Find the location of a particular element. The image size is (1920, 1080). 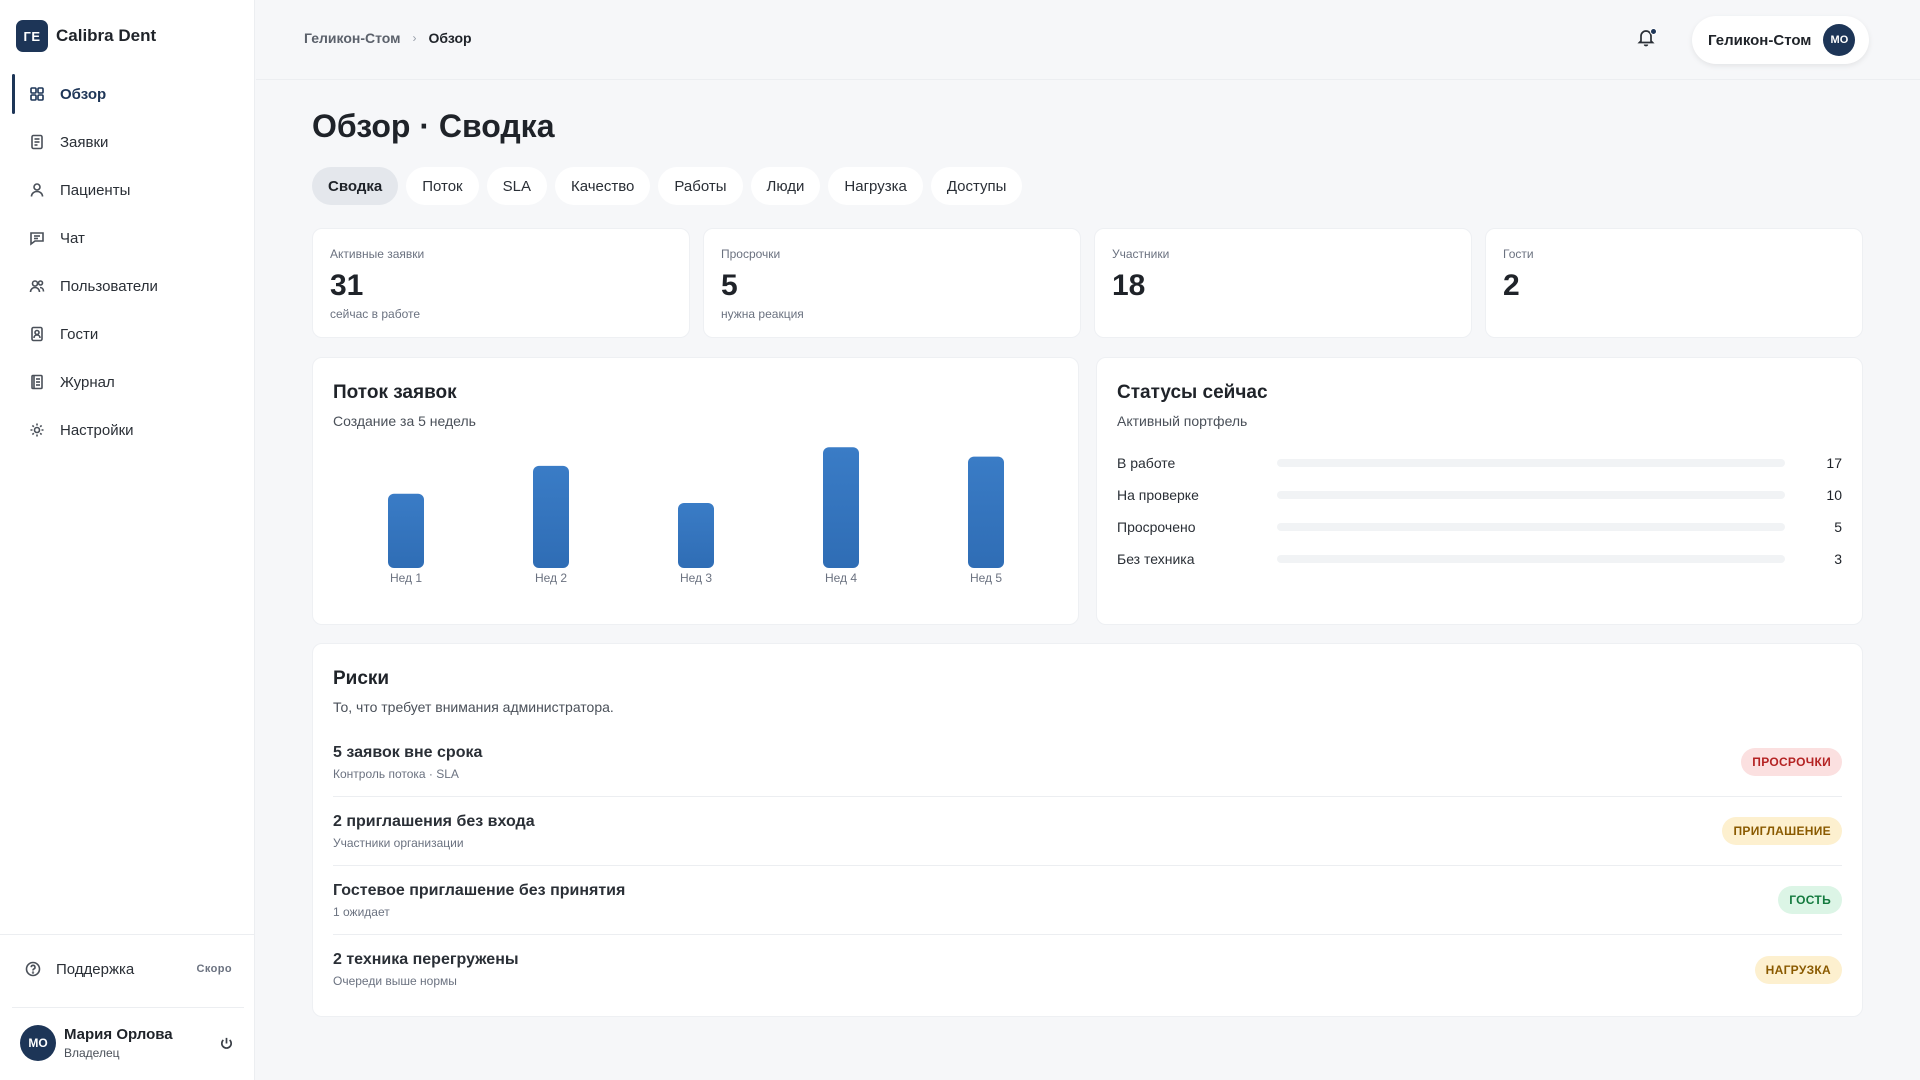

card-subtitle: Создание за 5 недель is located at coordinates (404, 421).